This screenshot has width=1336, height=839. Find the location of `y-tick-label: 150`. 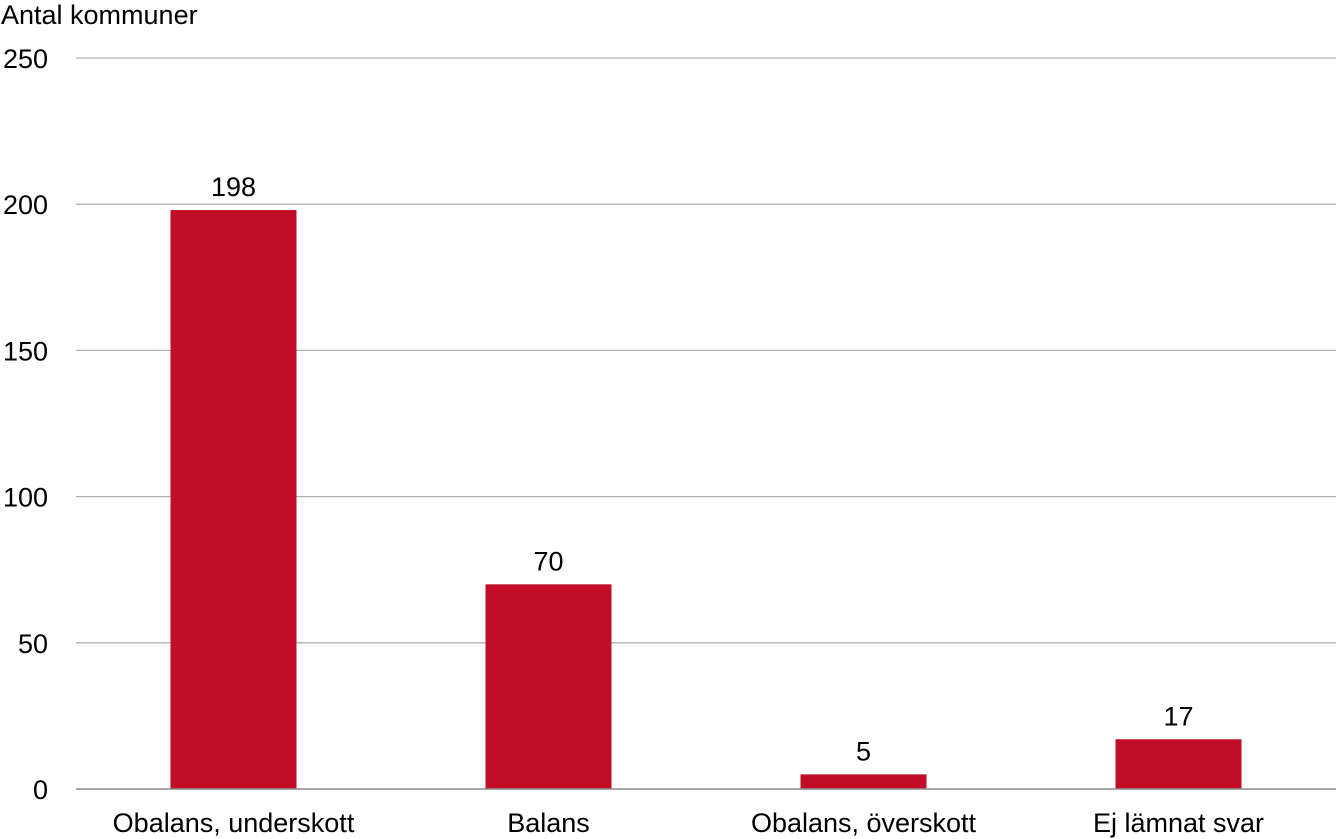

y-tick-label: 150 is located at coordinates (25, 351).